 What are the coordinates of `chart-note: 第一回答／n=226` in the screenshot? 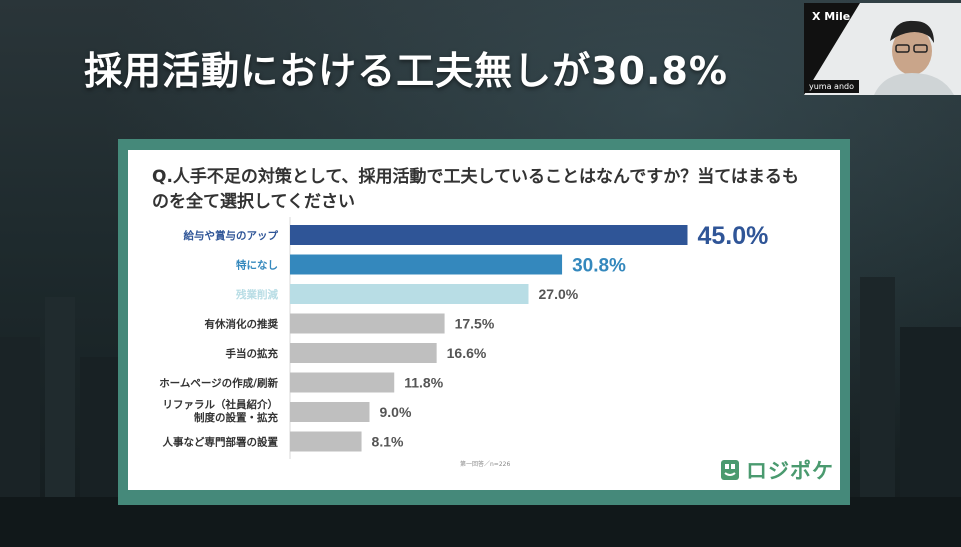 It's located at (485, 464).